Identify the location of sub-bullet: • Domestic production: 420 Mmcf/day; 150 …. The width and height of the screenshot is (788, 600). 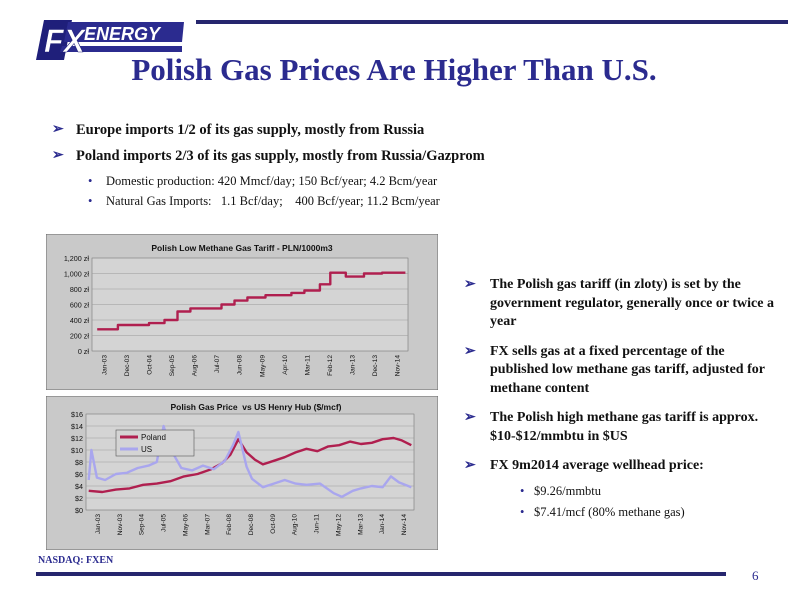
(412, 182).